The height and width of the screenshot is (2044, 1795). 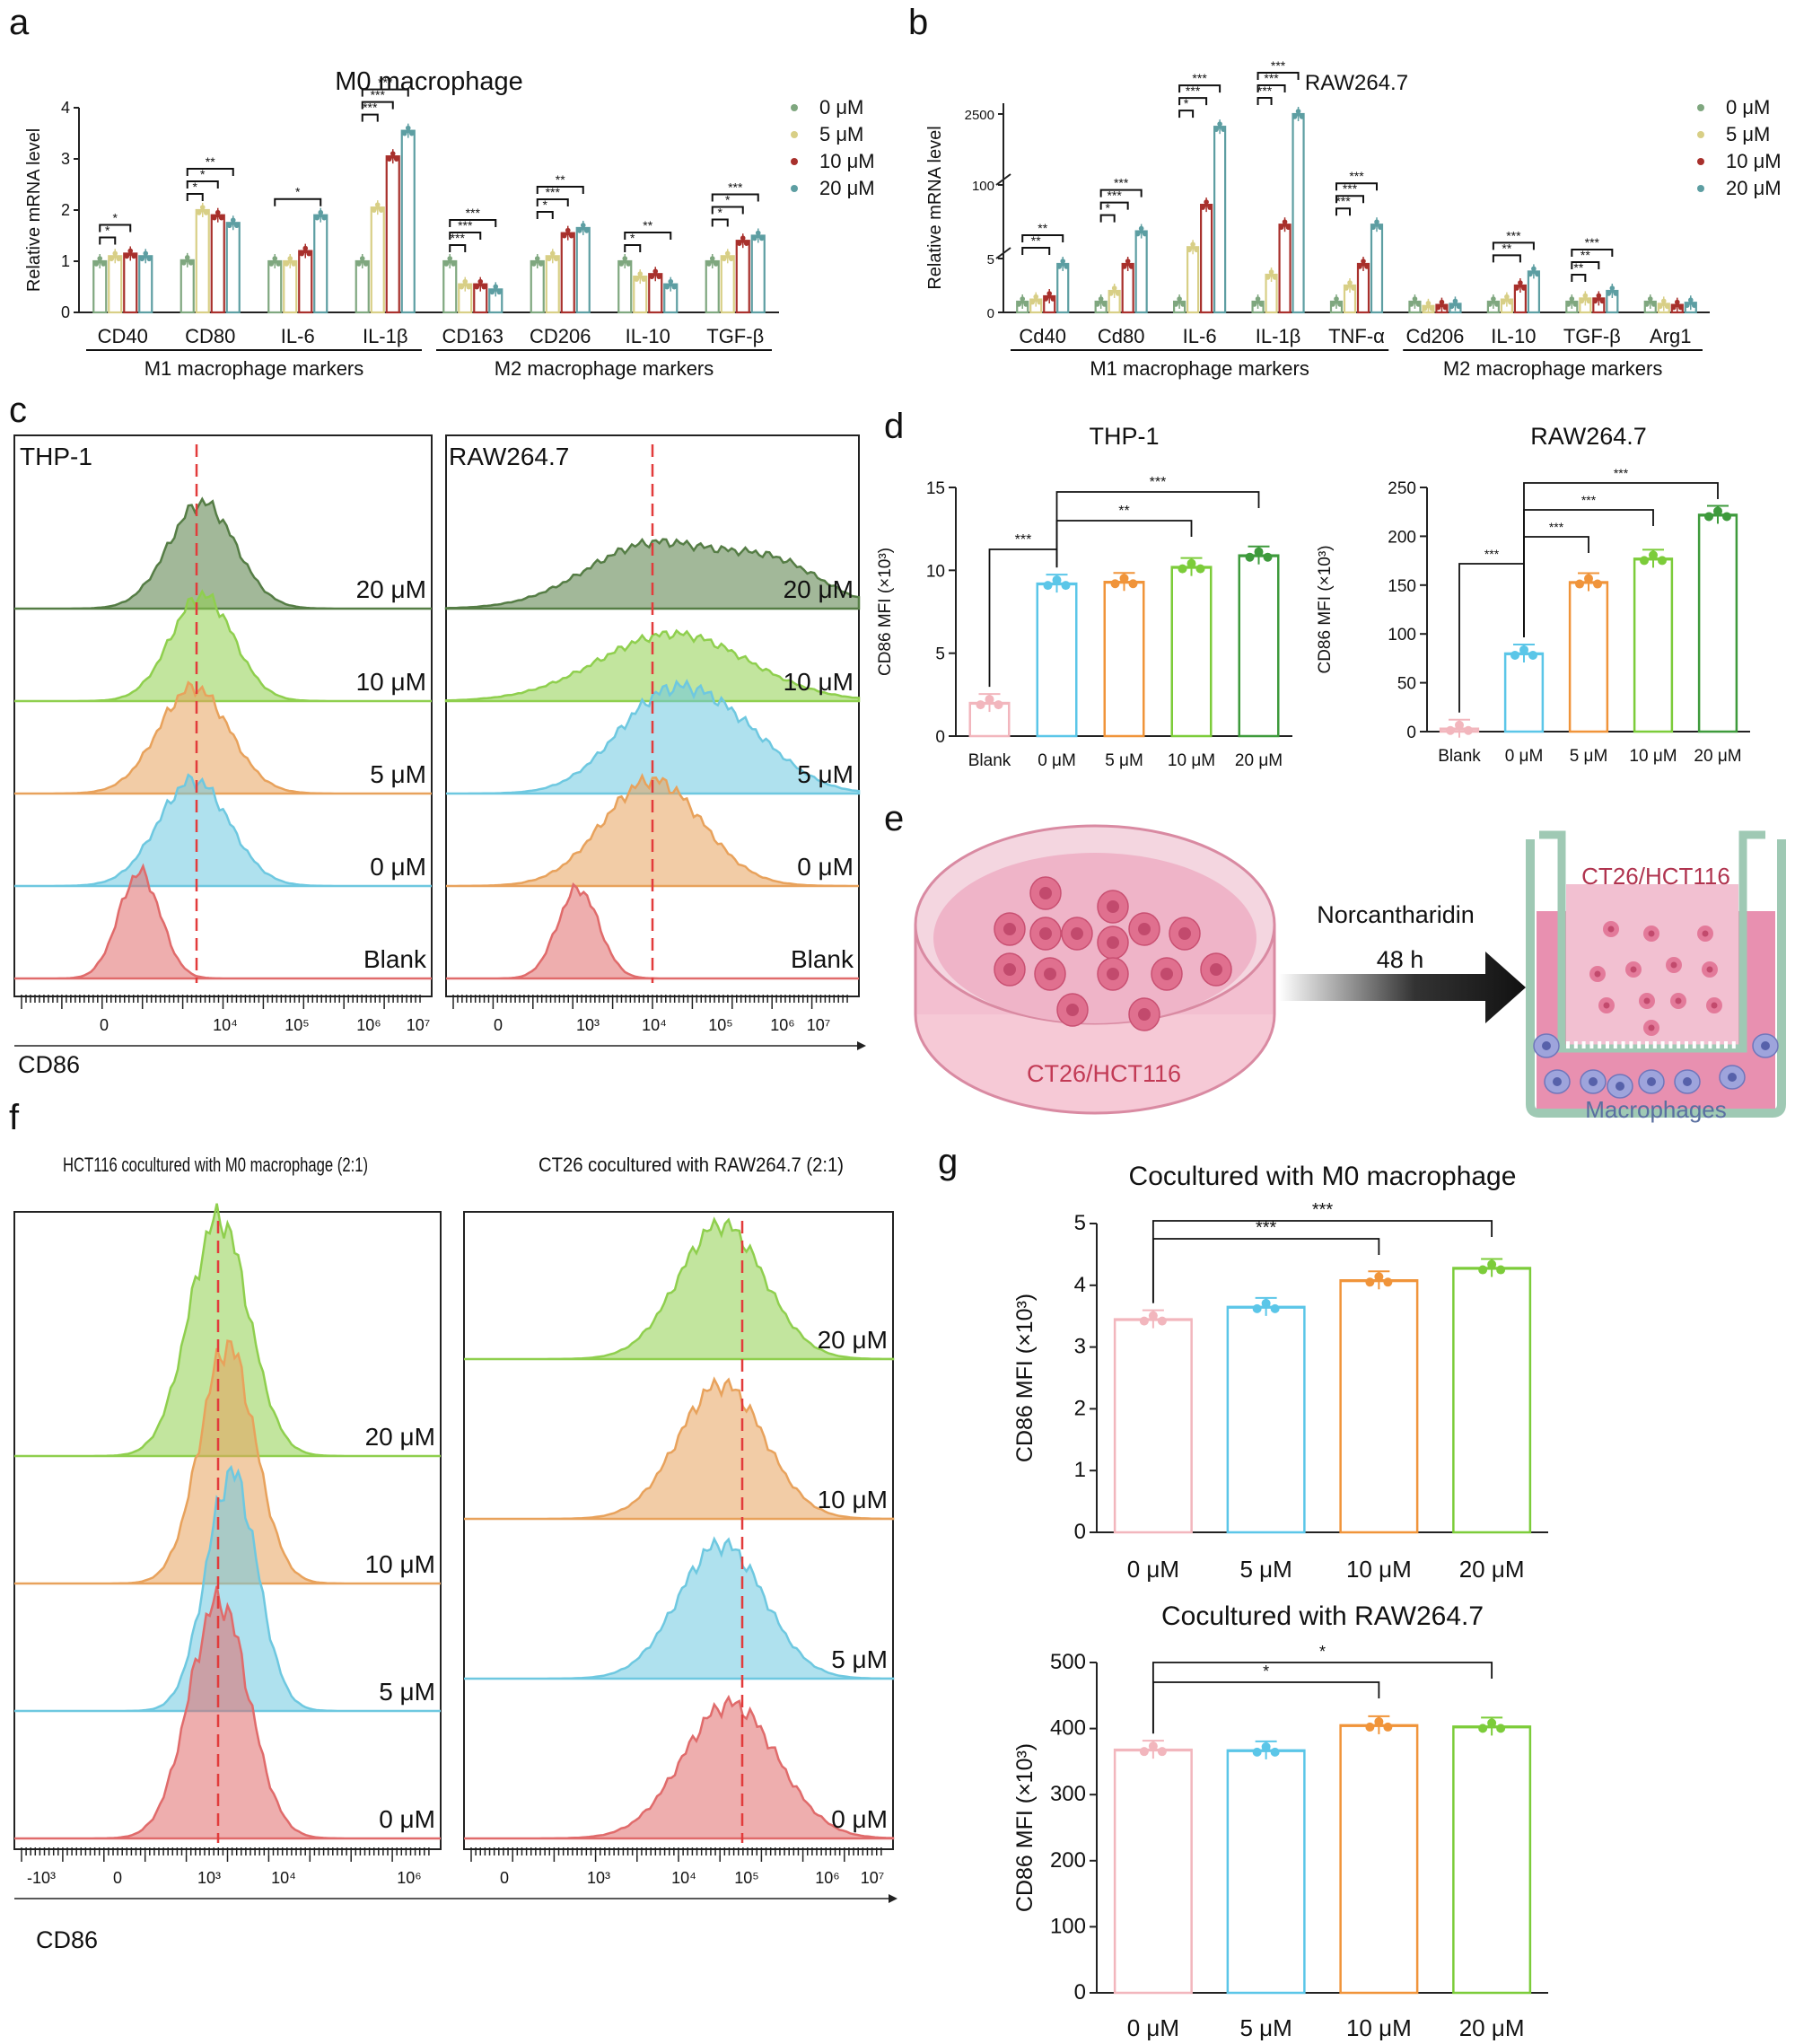 What do you see at coordinates (1459, 756) in the screenshot?
I see `category-label: Blank` at bounding box center [1459, 756].